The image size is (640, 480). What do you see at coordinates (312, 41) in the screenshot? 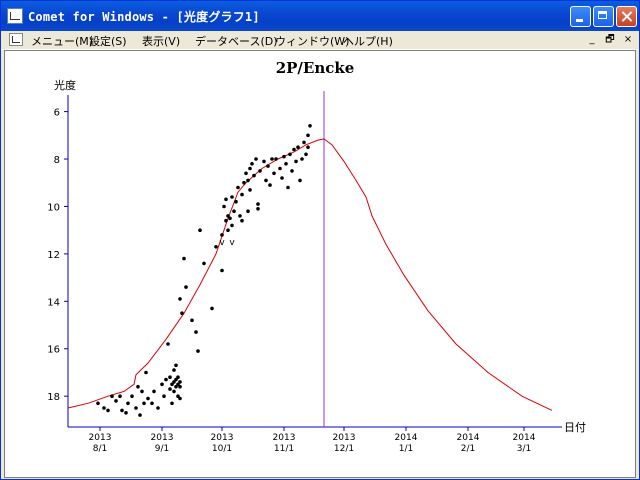
I see `menu-item-window: ウィンドウ(W)` at bounding box center [312, 41].